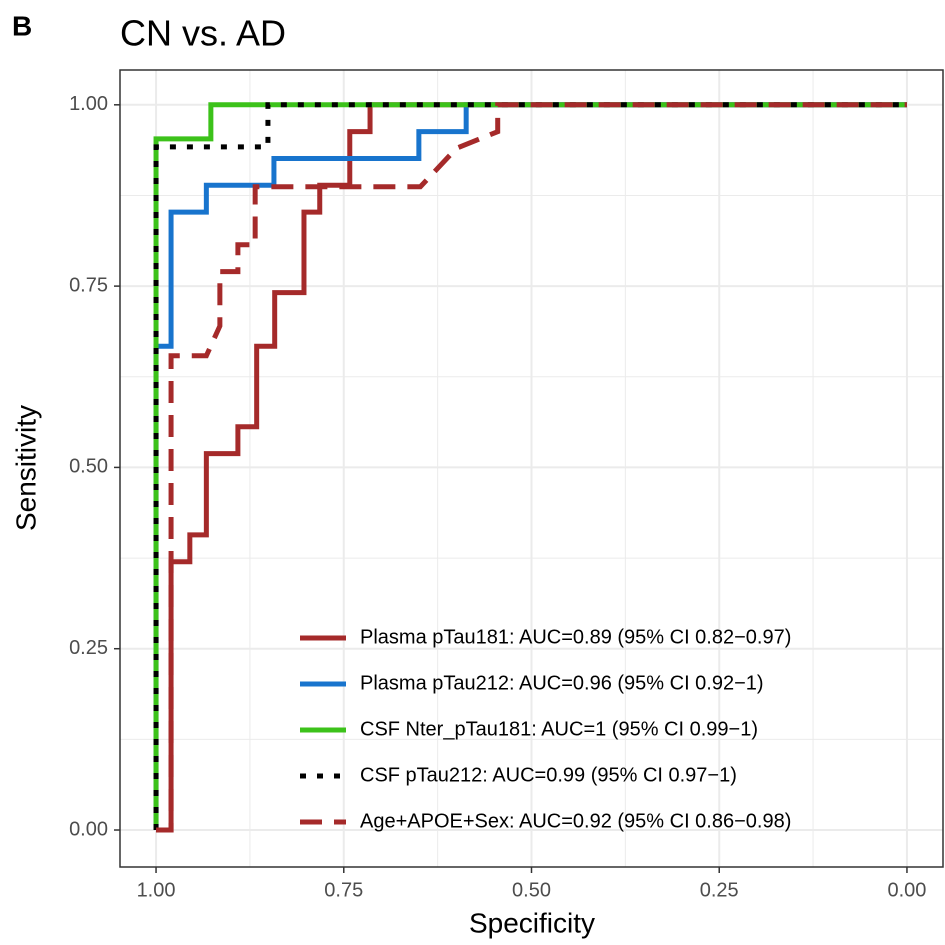 This screenshot has width=945, height=945. Describe the element at coordinates (88, 467) in the screenshot. I see `y-tick-label: 0.50` at that location.